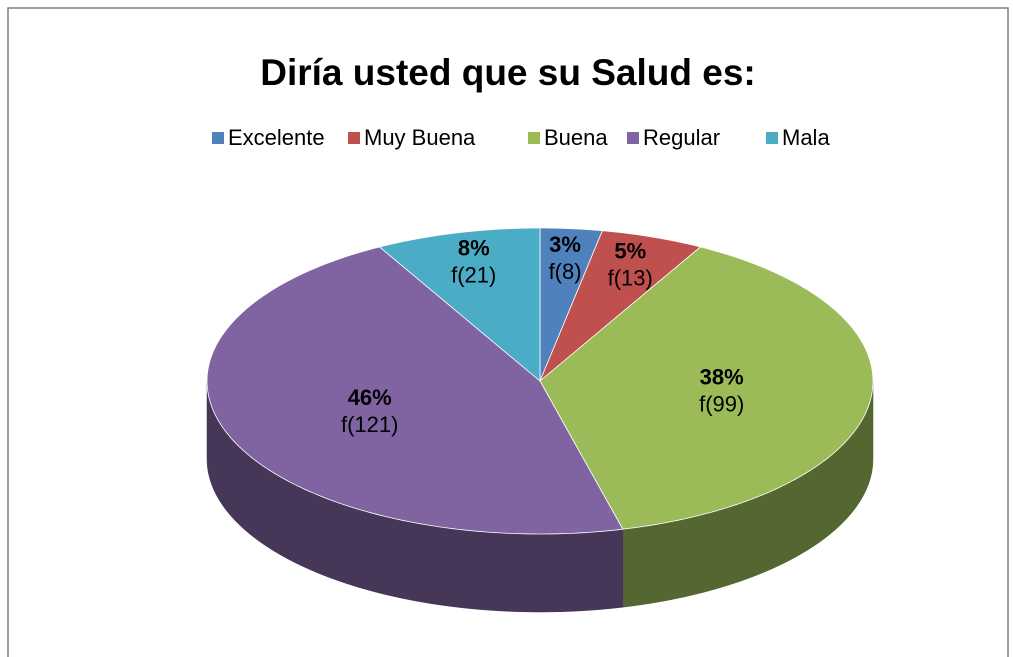 The image size is (1013, 657). I want to click on frequency-label: f(13), so click(630, 278).